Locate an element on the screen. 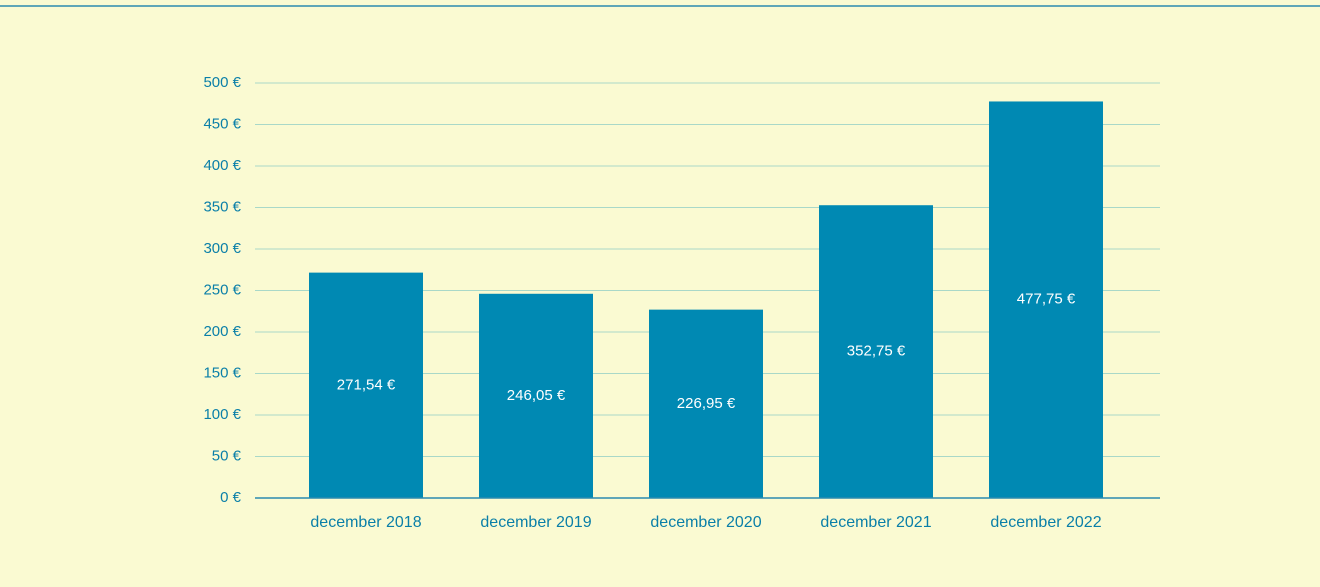 Image resolution: width=1320 pixels, height=587 pixels. x-tick-label: december 2021 is located at coordinates (875, 522).